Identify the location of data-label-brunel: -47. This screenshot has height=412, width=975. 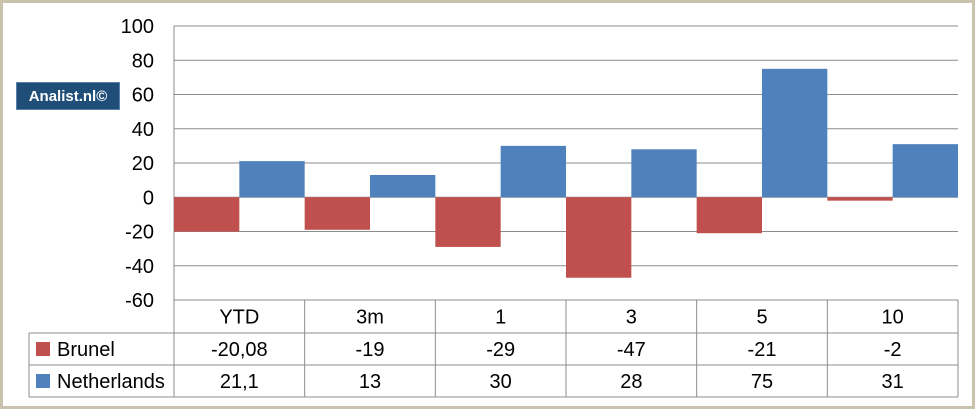
(631, 350).